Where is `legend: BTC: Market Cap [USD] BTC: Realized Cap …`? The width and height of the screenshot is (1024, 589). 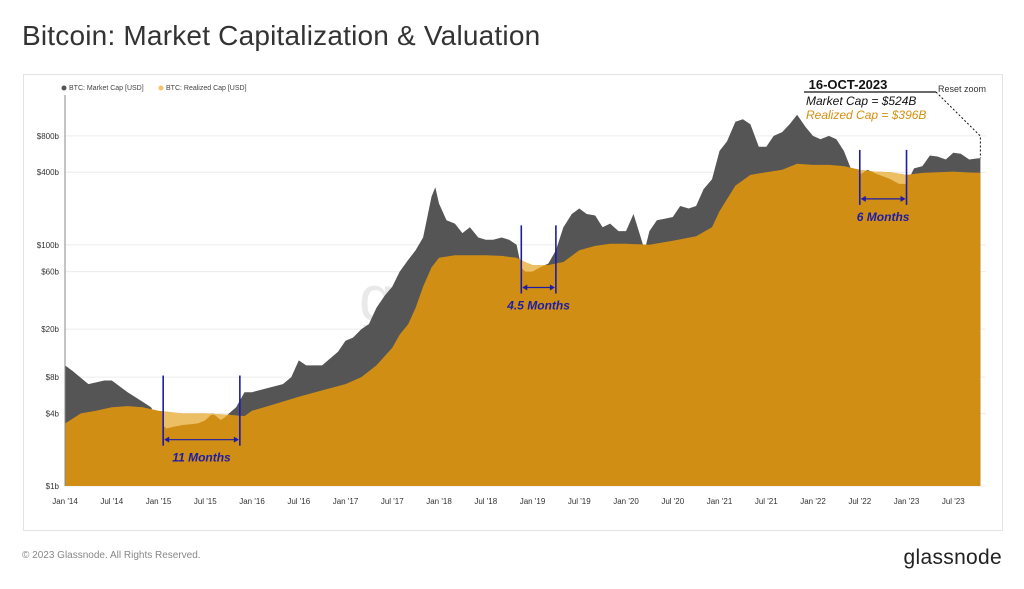
legend: BTC: Market Cap [USD] BTC: Realized Cap … is located at coordinates (154, 88).